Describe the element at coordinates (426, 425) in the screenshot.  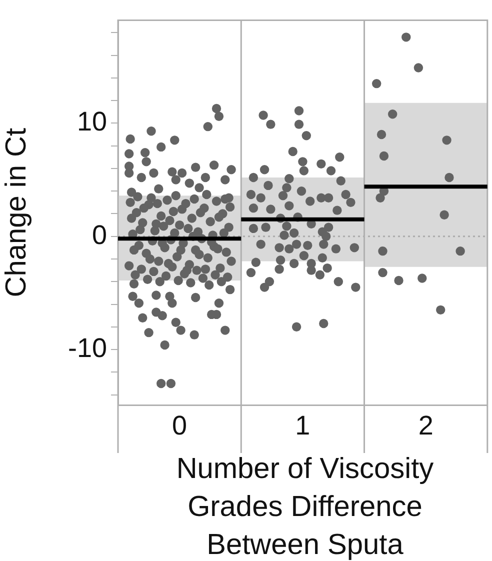
I see `x-tick-label: 2` at that location.